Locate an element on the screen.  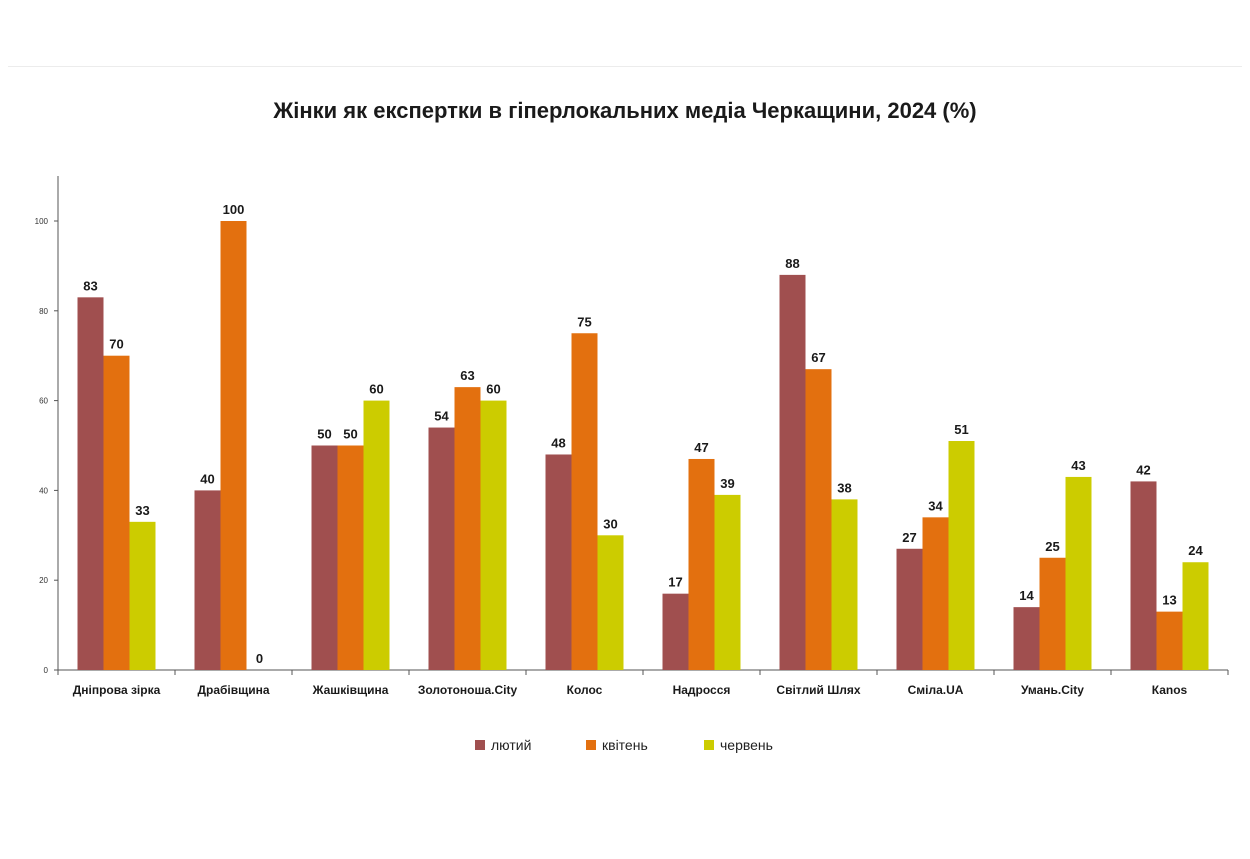
data-label: 33 is located at coordinates (142, 510).